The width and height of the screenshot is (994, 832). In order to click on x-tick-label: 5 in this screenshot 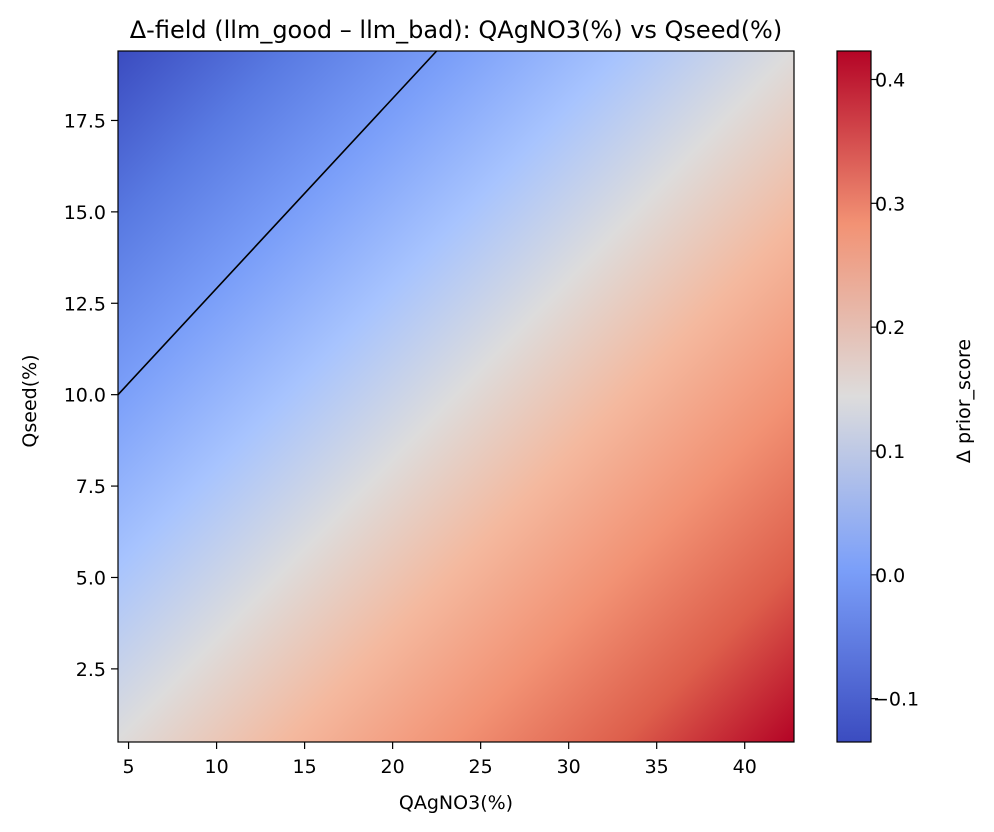, I will do `click(129, 767)`.